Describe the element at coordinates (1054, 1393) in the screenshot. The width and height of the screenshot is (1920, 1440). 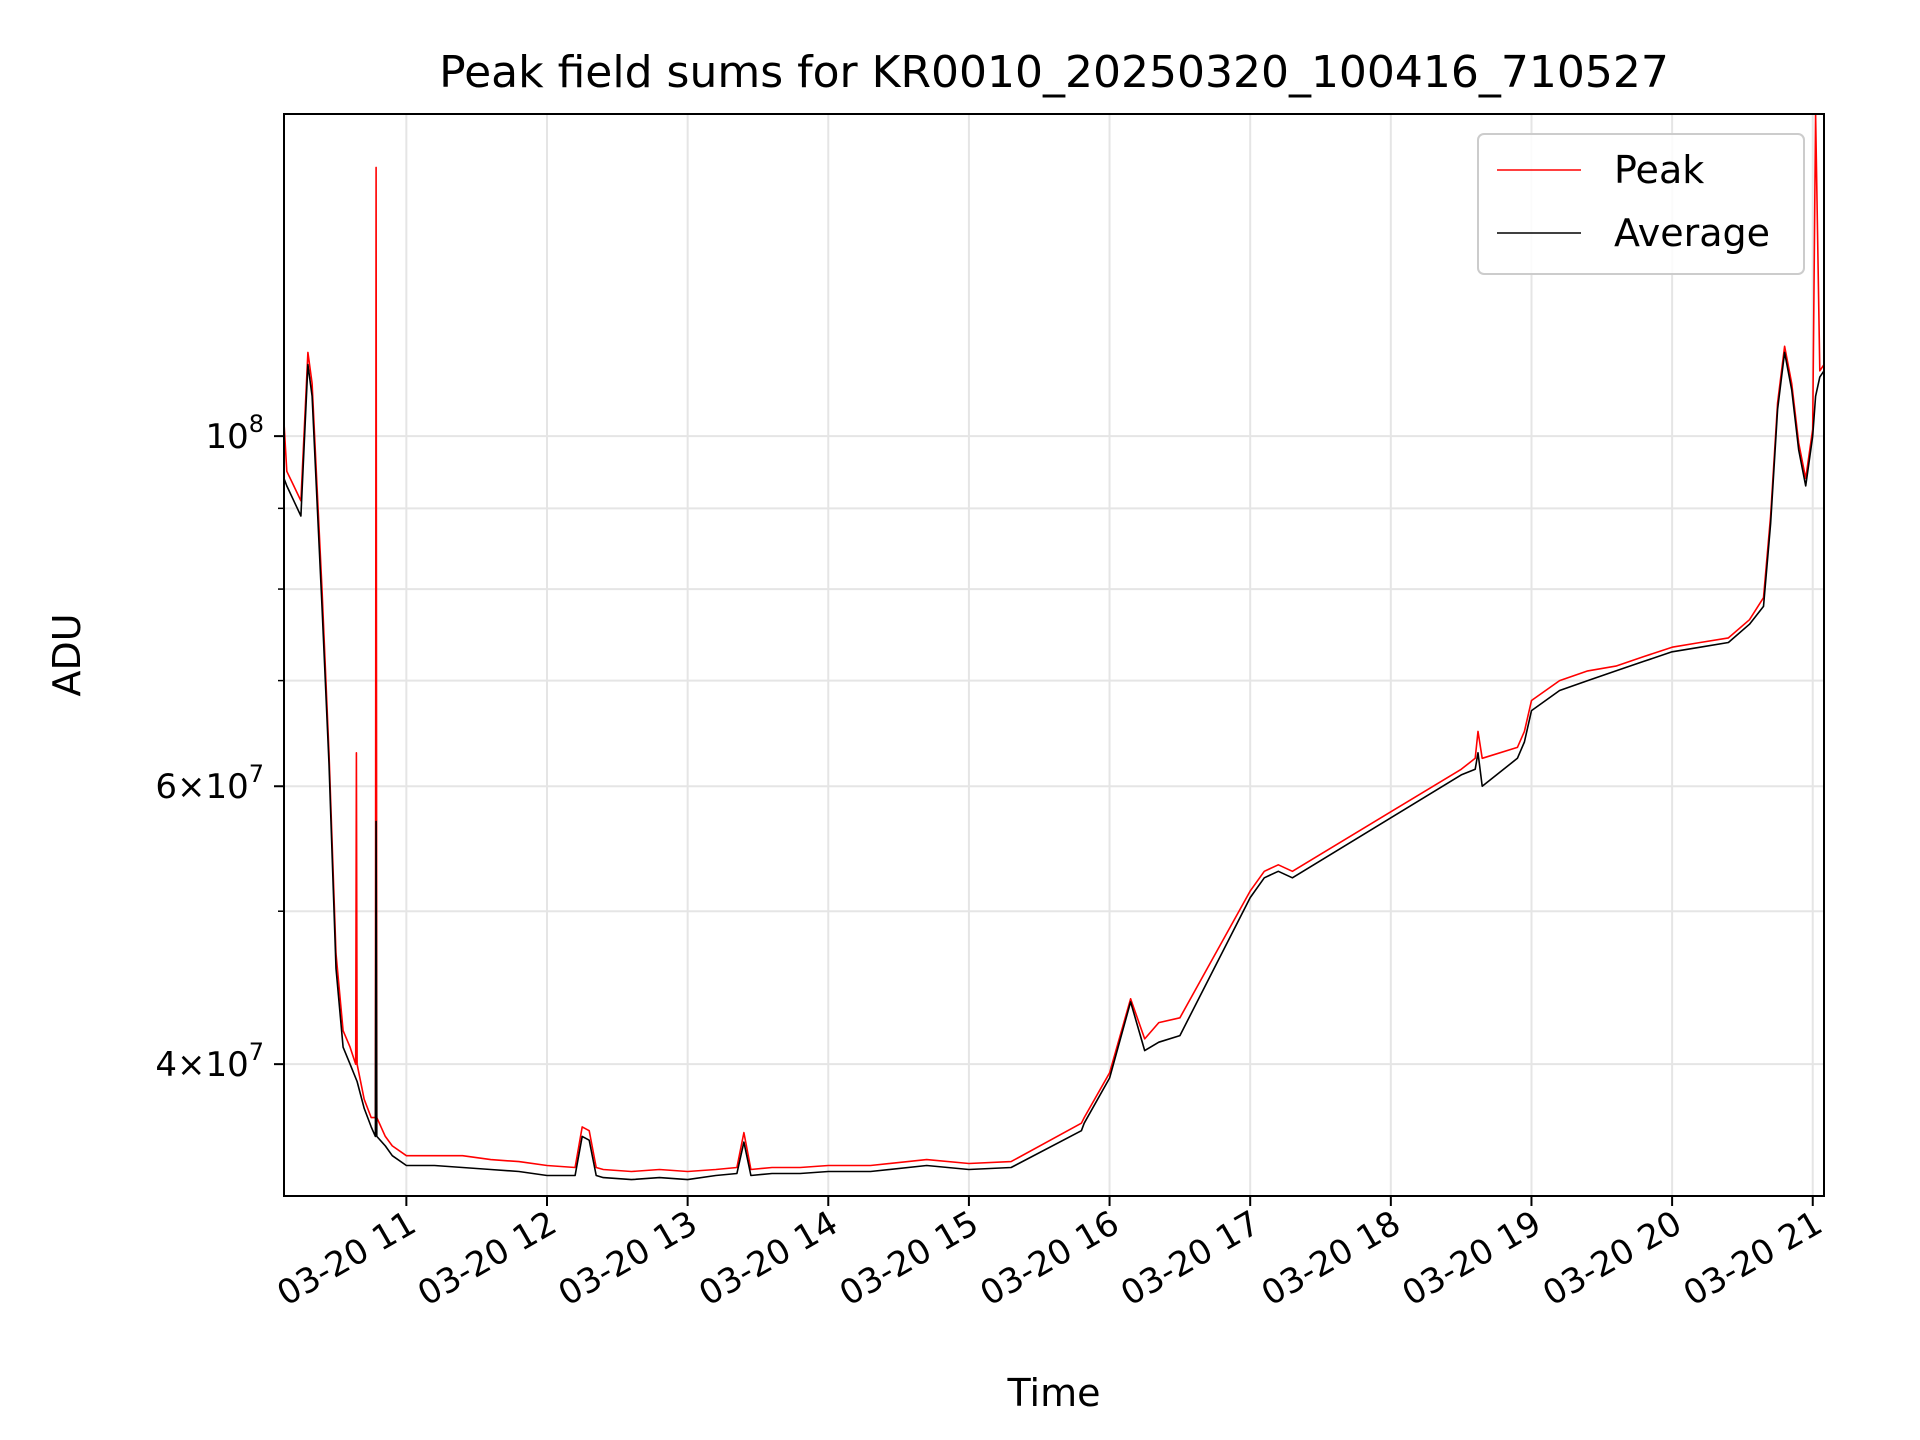
I see `x-axis-label: Time` at that location.